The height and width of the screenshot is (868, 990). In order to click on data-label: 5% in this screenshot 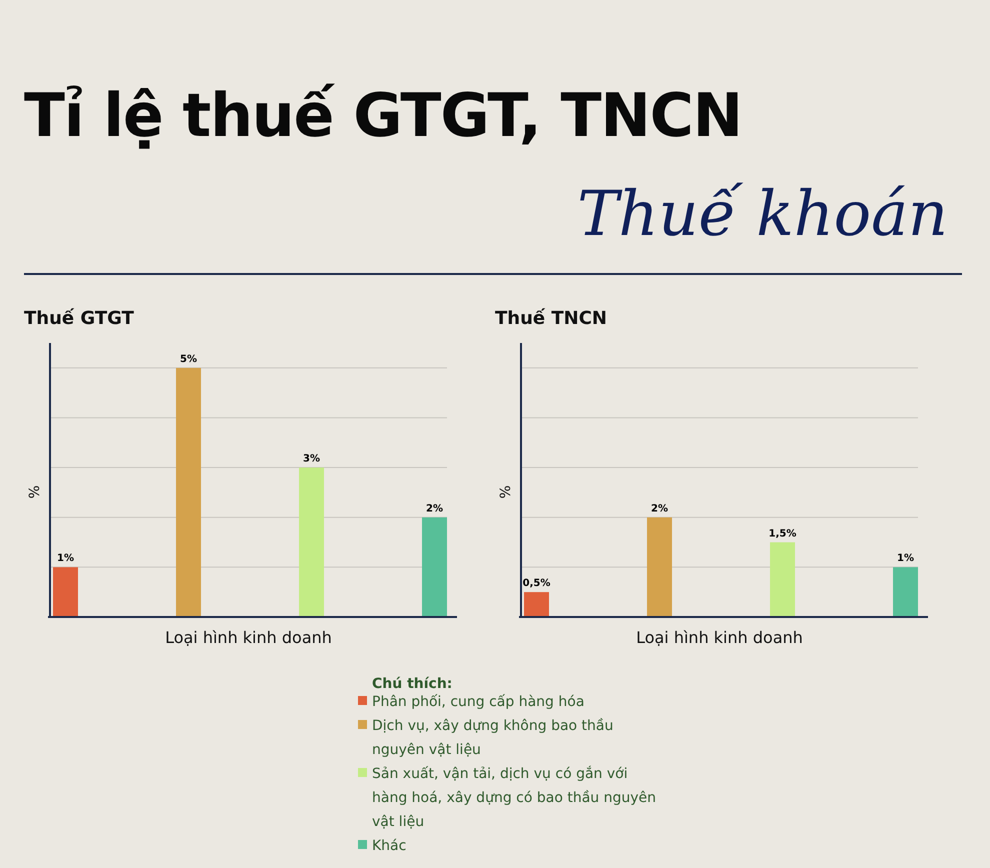, I will do `click(188, 359)`.